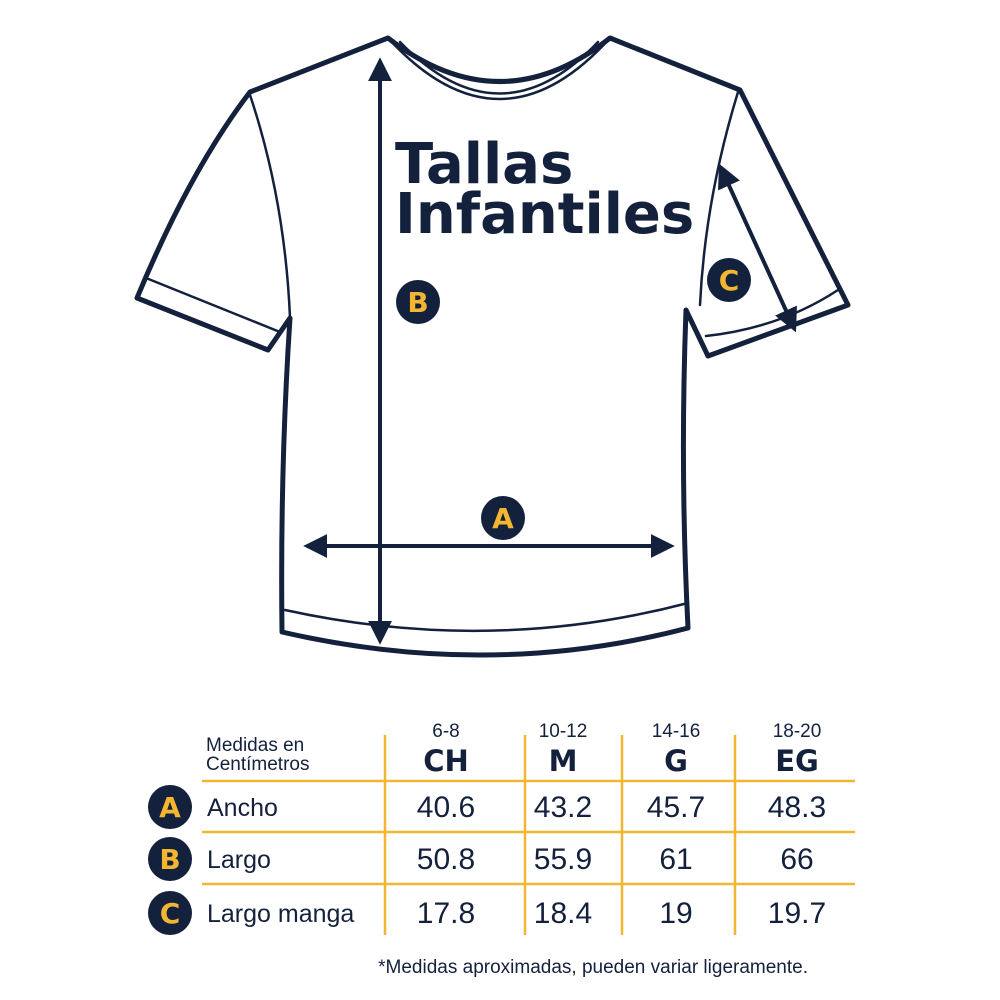 This screenshot has width=1000, height=1000. What do you see at coordinates (486, 617) in the screenshot?
I see `hem-line` at bounding box center [486, 617].